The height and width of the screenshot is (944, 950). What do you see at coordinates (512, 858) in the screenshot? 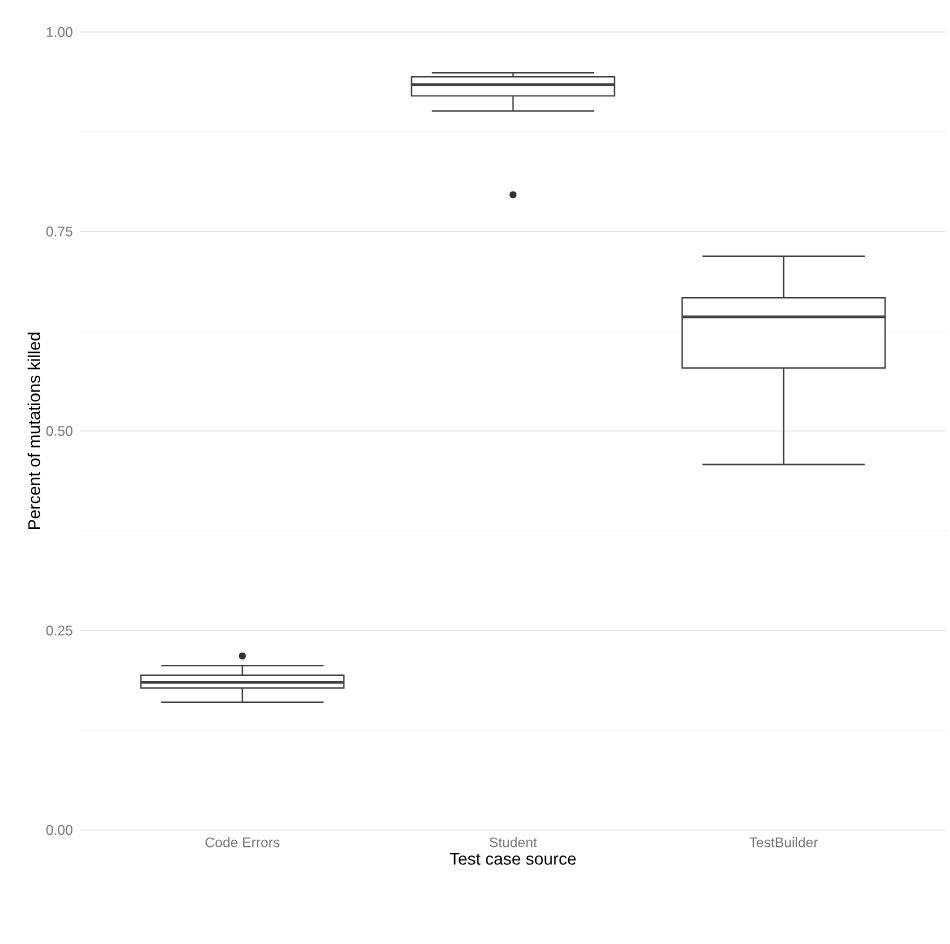
I see `x-axis-title: Test case source` at bounding box center [512, 858].